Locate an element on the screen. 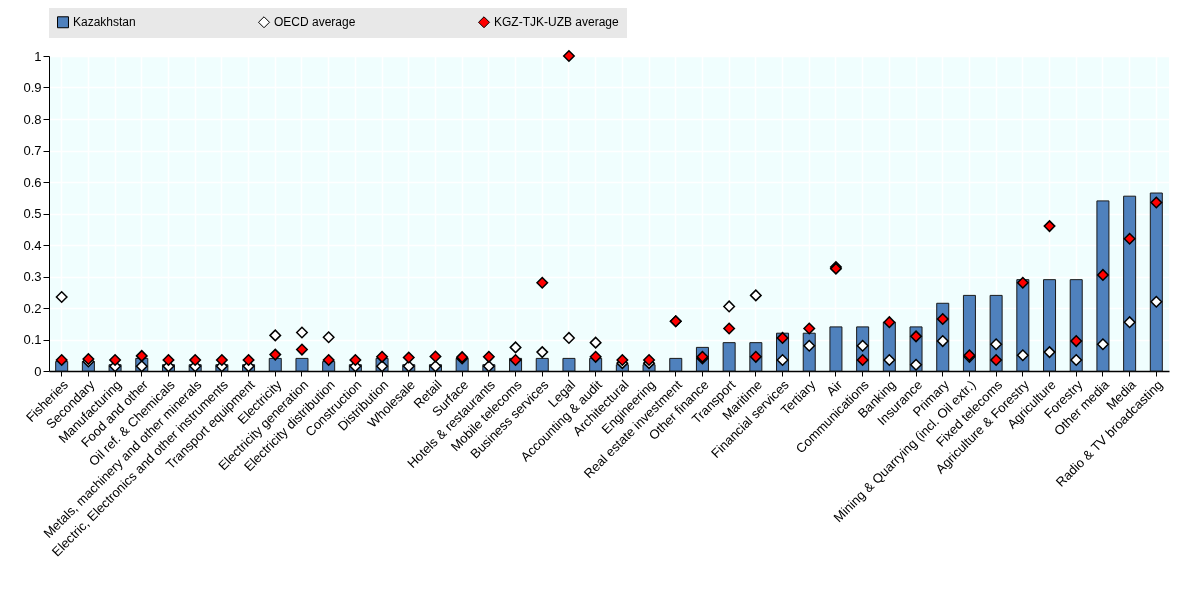  y-tick-label: 0.9 is located at coordinates (32, 87).